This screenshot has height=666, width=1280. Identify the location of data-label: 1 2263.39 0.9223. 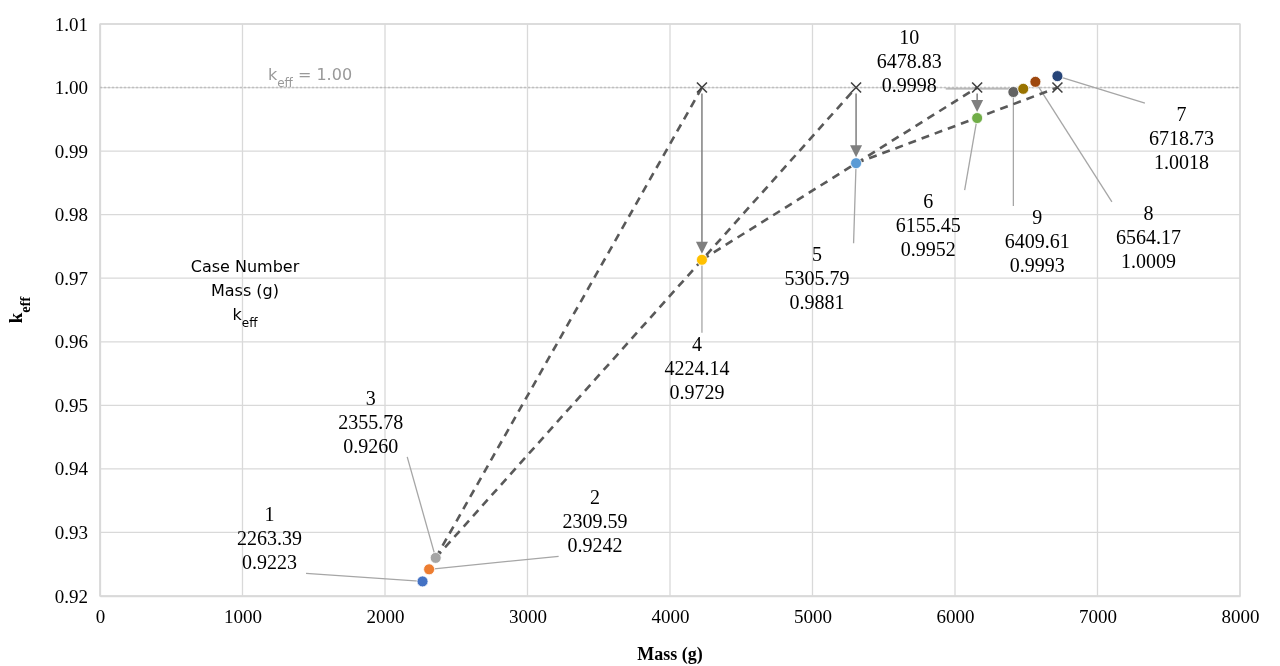
(270, 538).